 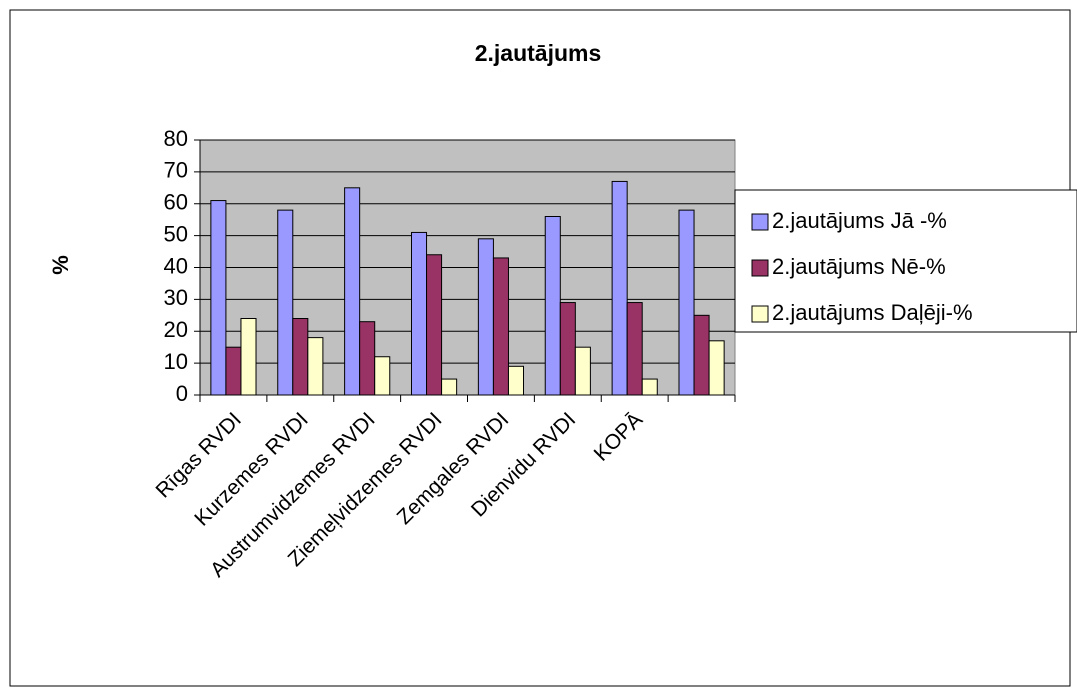 What do you see at coordinates (872, 312) in the screenshot?
I see `legend-label: 2.jautājums Daļēji-%` at bounding box center [872, 312].